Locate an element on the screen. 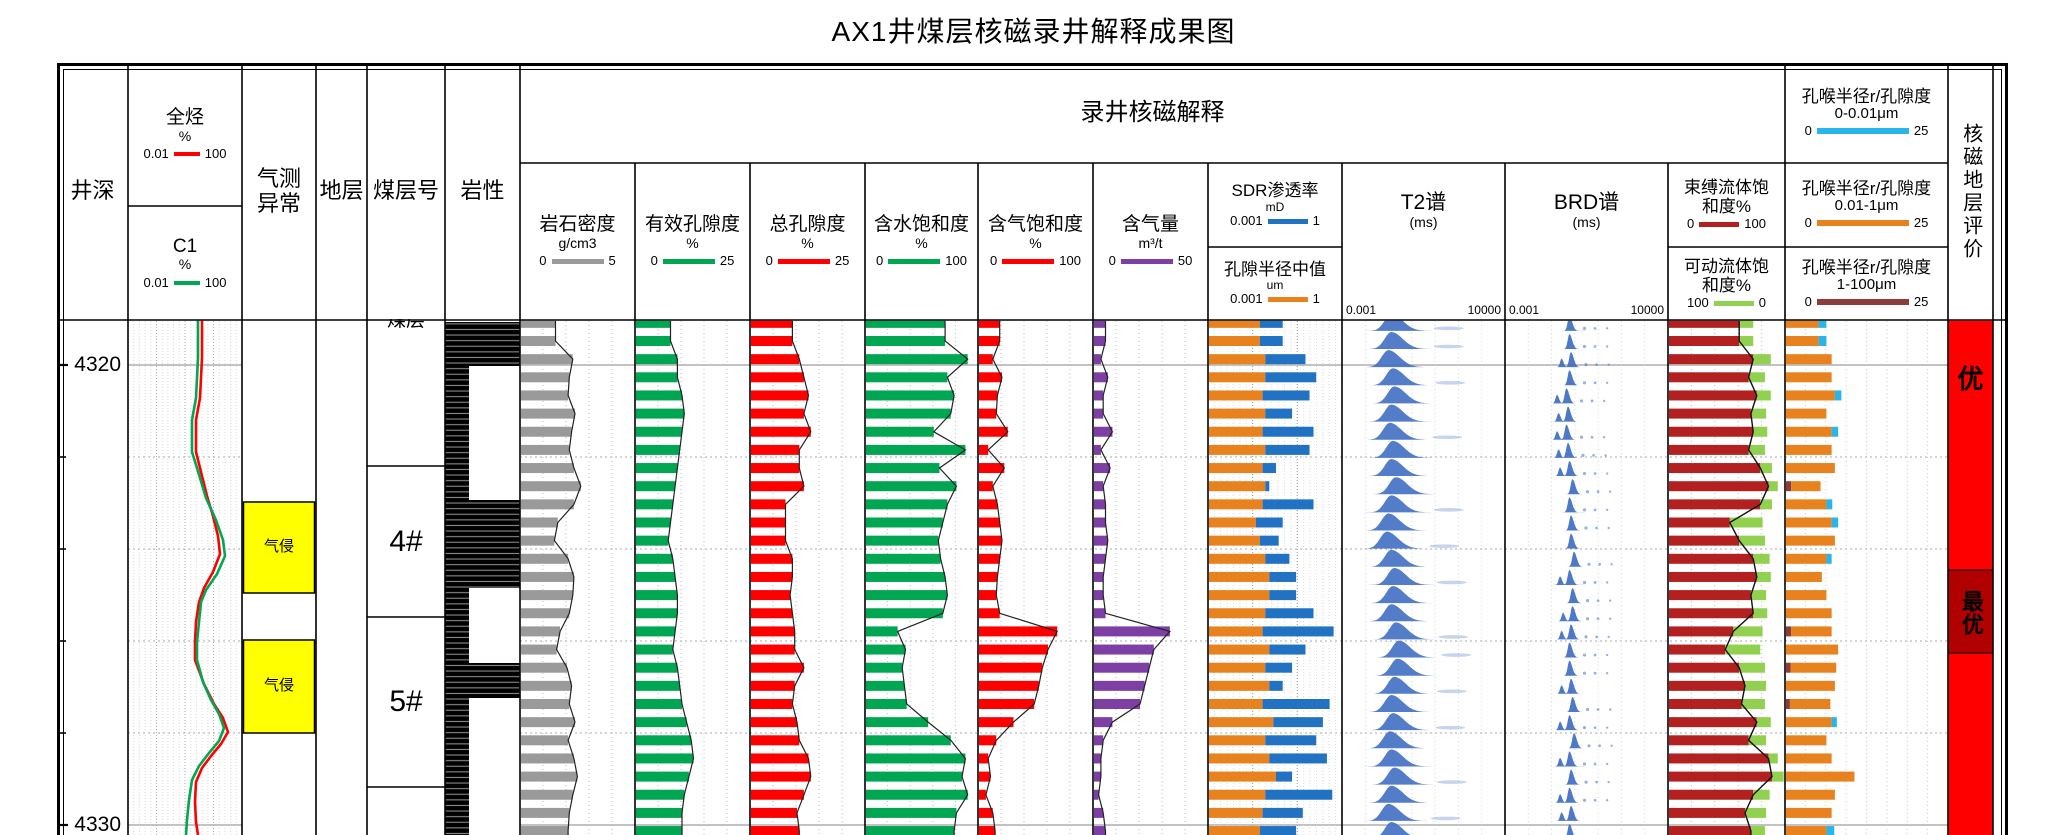 Image resolution: width=2067 pixels, height=835 pixels. header-track-eff-porosity: 有效孔隙度 % 0 25 is located at coordinates (692, 241).